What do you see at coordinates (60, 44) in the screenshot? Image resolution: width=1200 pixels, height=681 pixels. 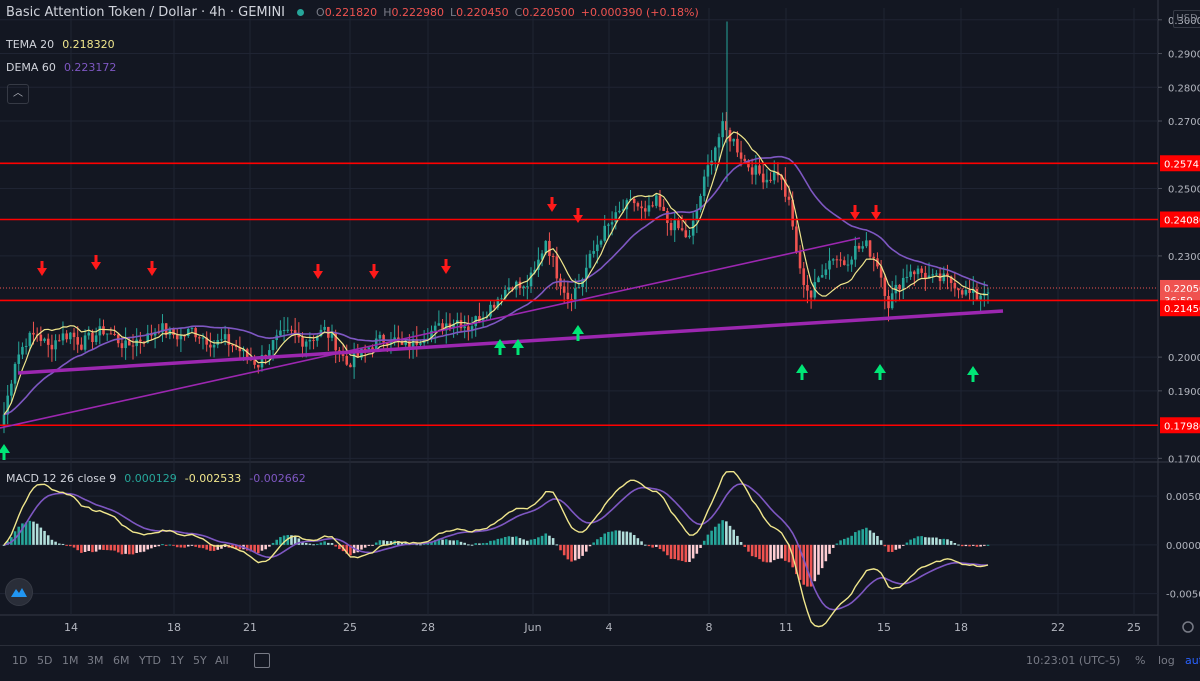 I see `tema-legend: TEMA 20 0.218320` at bounding box center [60, 44].